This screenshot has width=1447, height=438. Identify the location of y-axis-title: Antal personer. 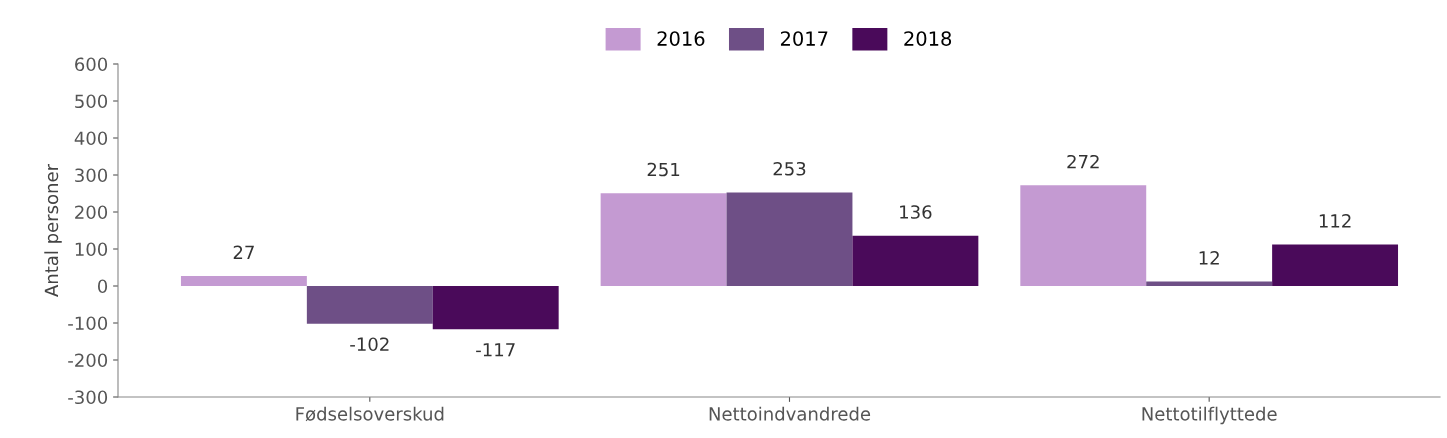
(53, 230).